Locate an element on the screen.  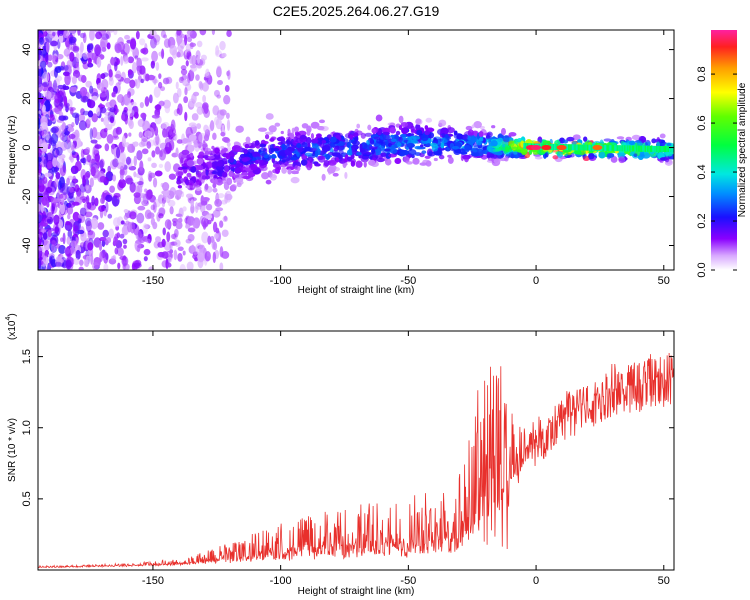
snr-x-tick-label: -100 is located at coordinates (281, 581).